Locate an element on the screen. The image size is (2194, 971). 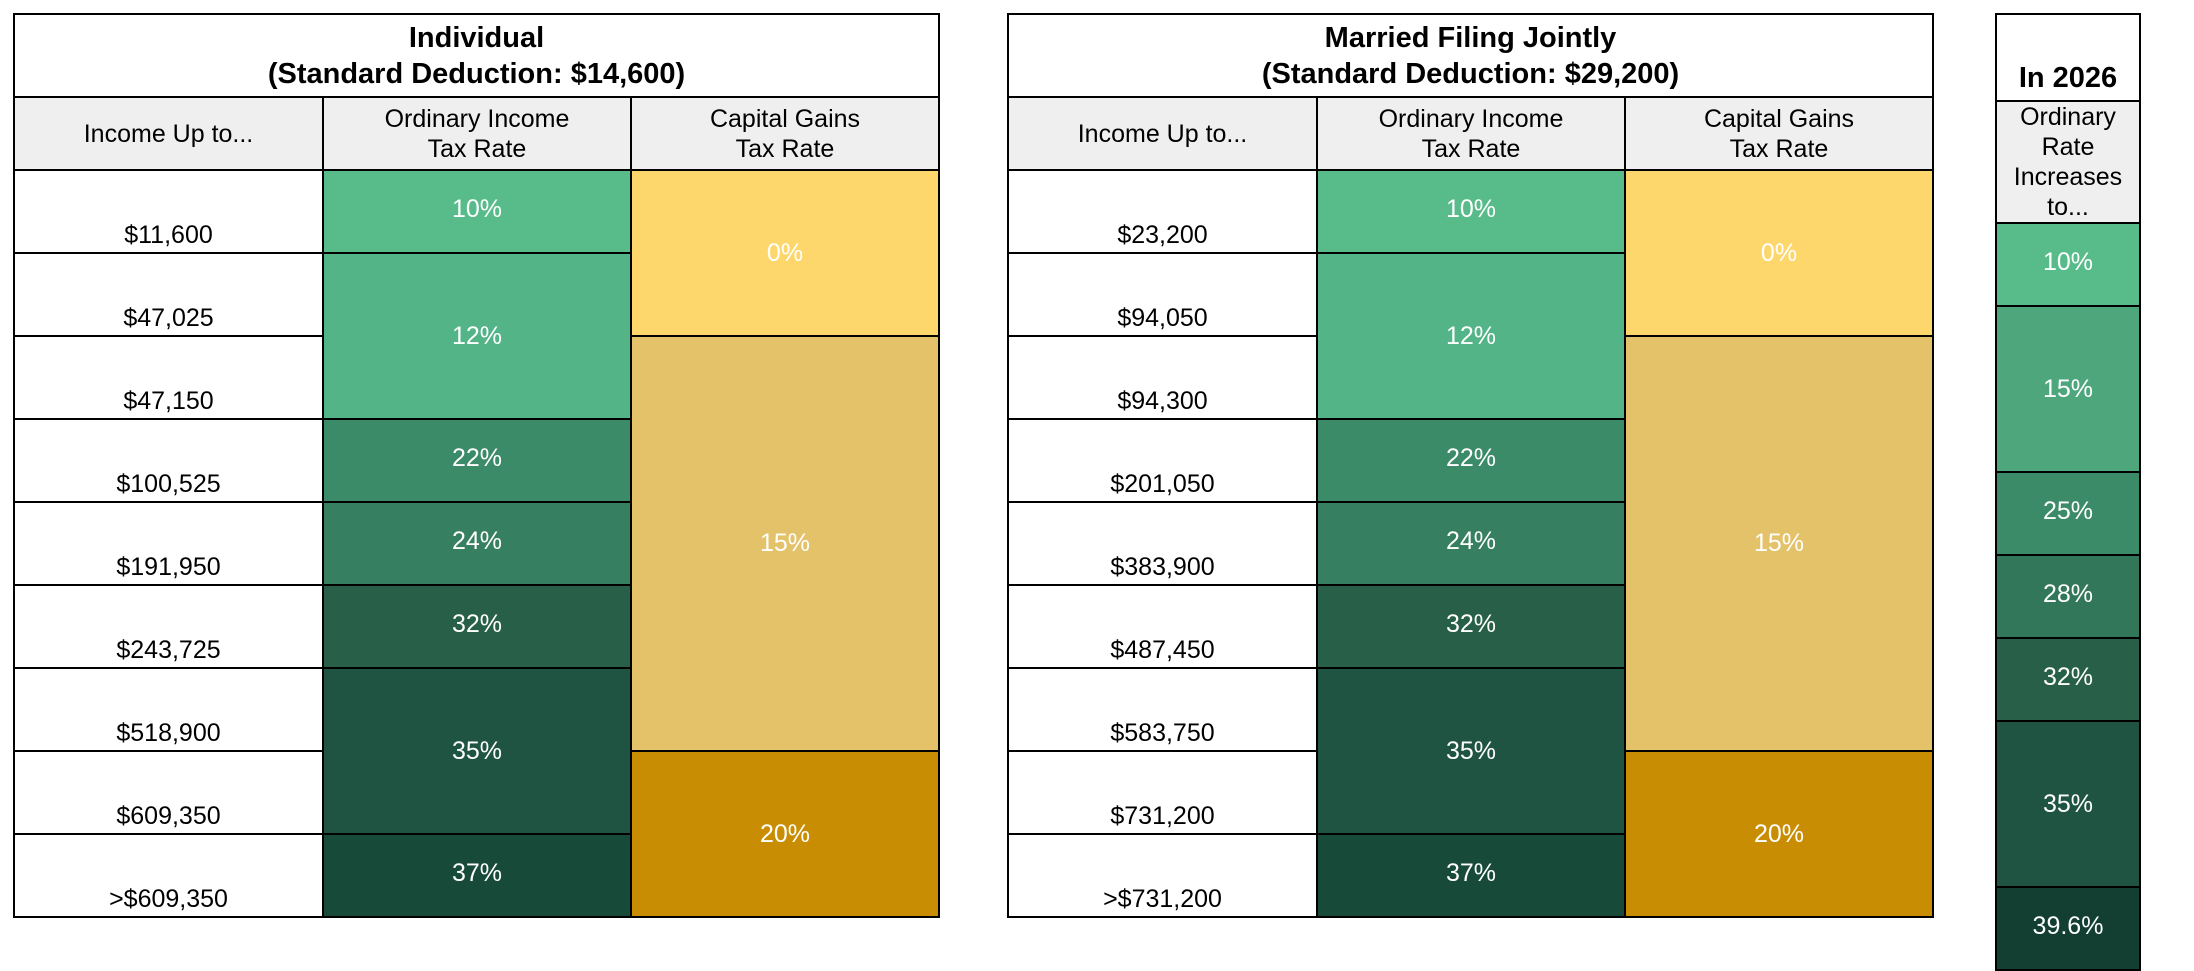
future-rate-cell: 25% is located at coordinates (2068, 513).